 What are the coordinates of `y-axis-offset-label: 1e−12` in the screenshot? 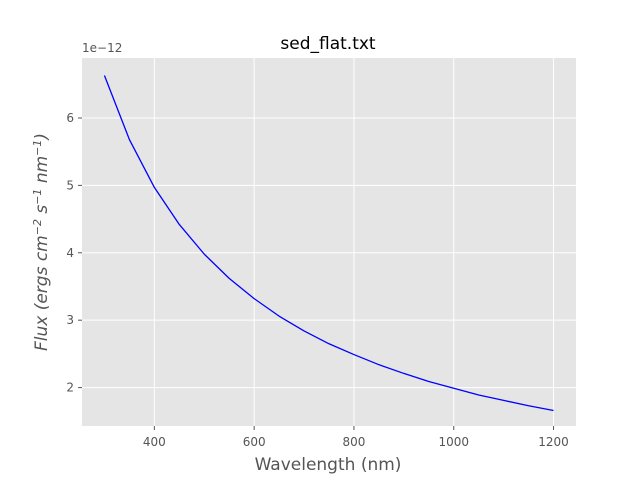 It's located at (102, 48).